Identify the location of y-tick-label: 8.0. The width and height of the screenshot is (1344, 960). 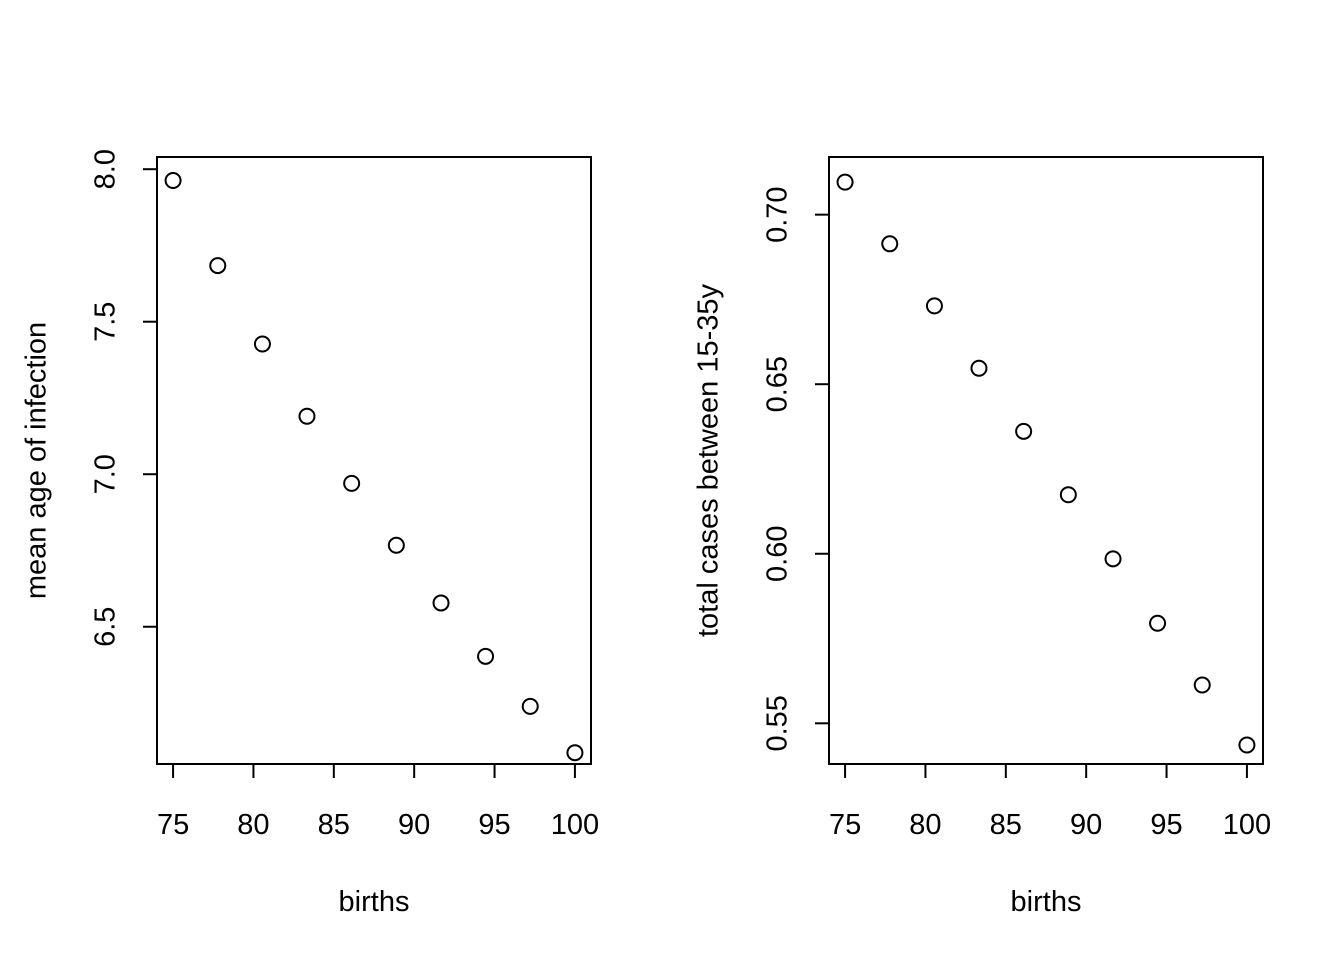
(106, 169).